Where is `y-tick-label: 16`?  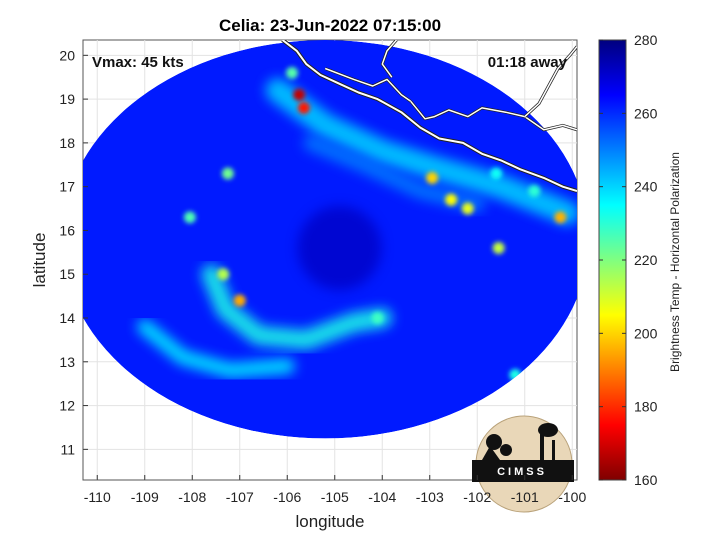
y-tick-label: 16 is located at coordinates (67, 230).